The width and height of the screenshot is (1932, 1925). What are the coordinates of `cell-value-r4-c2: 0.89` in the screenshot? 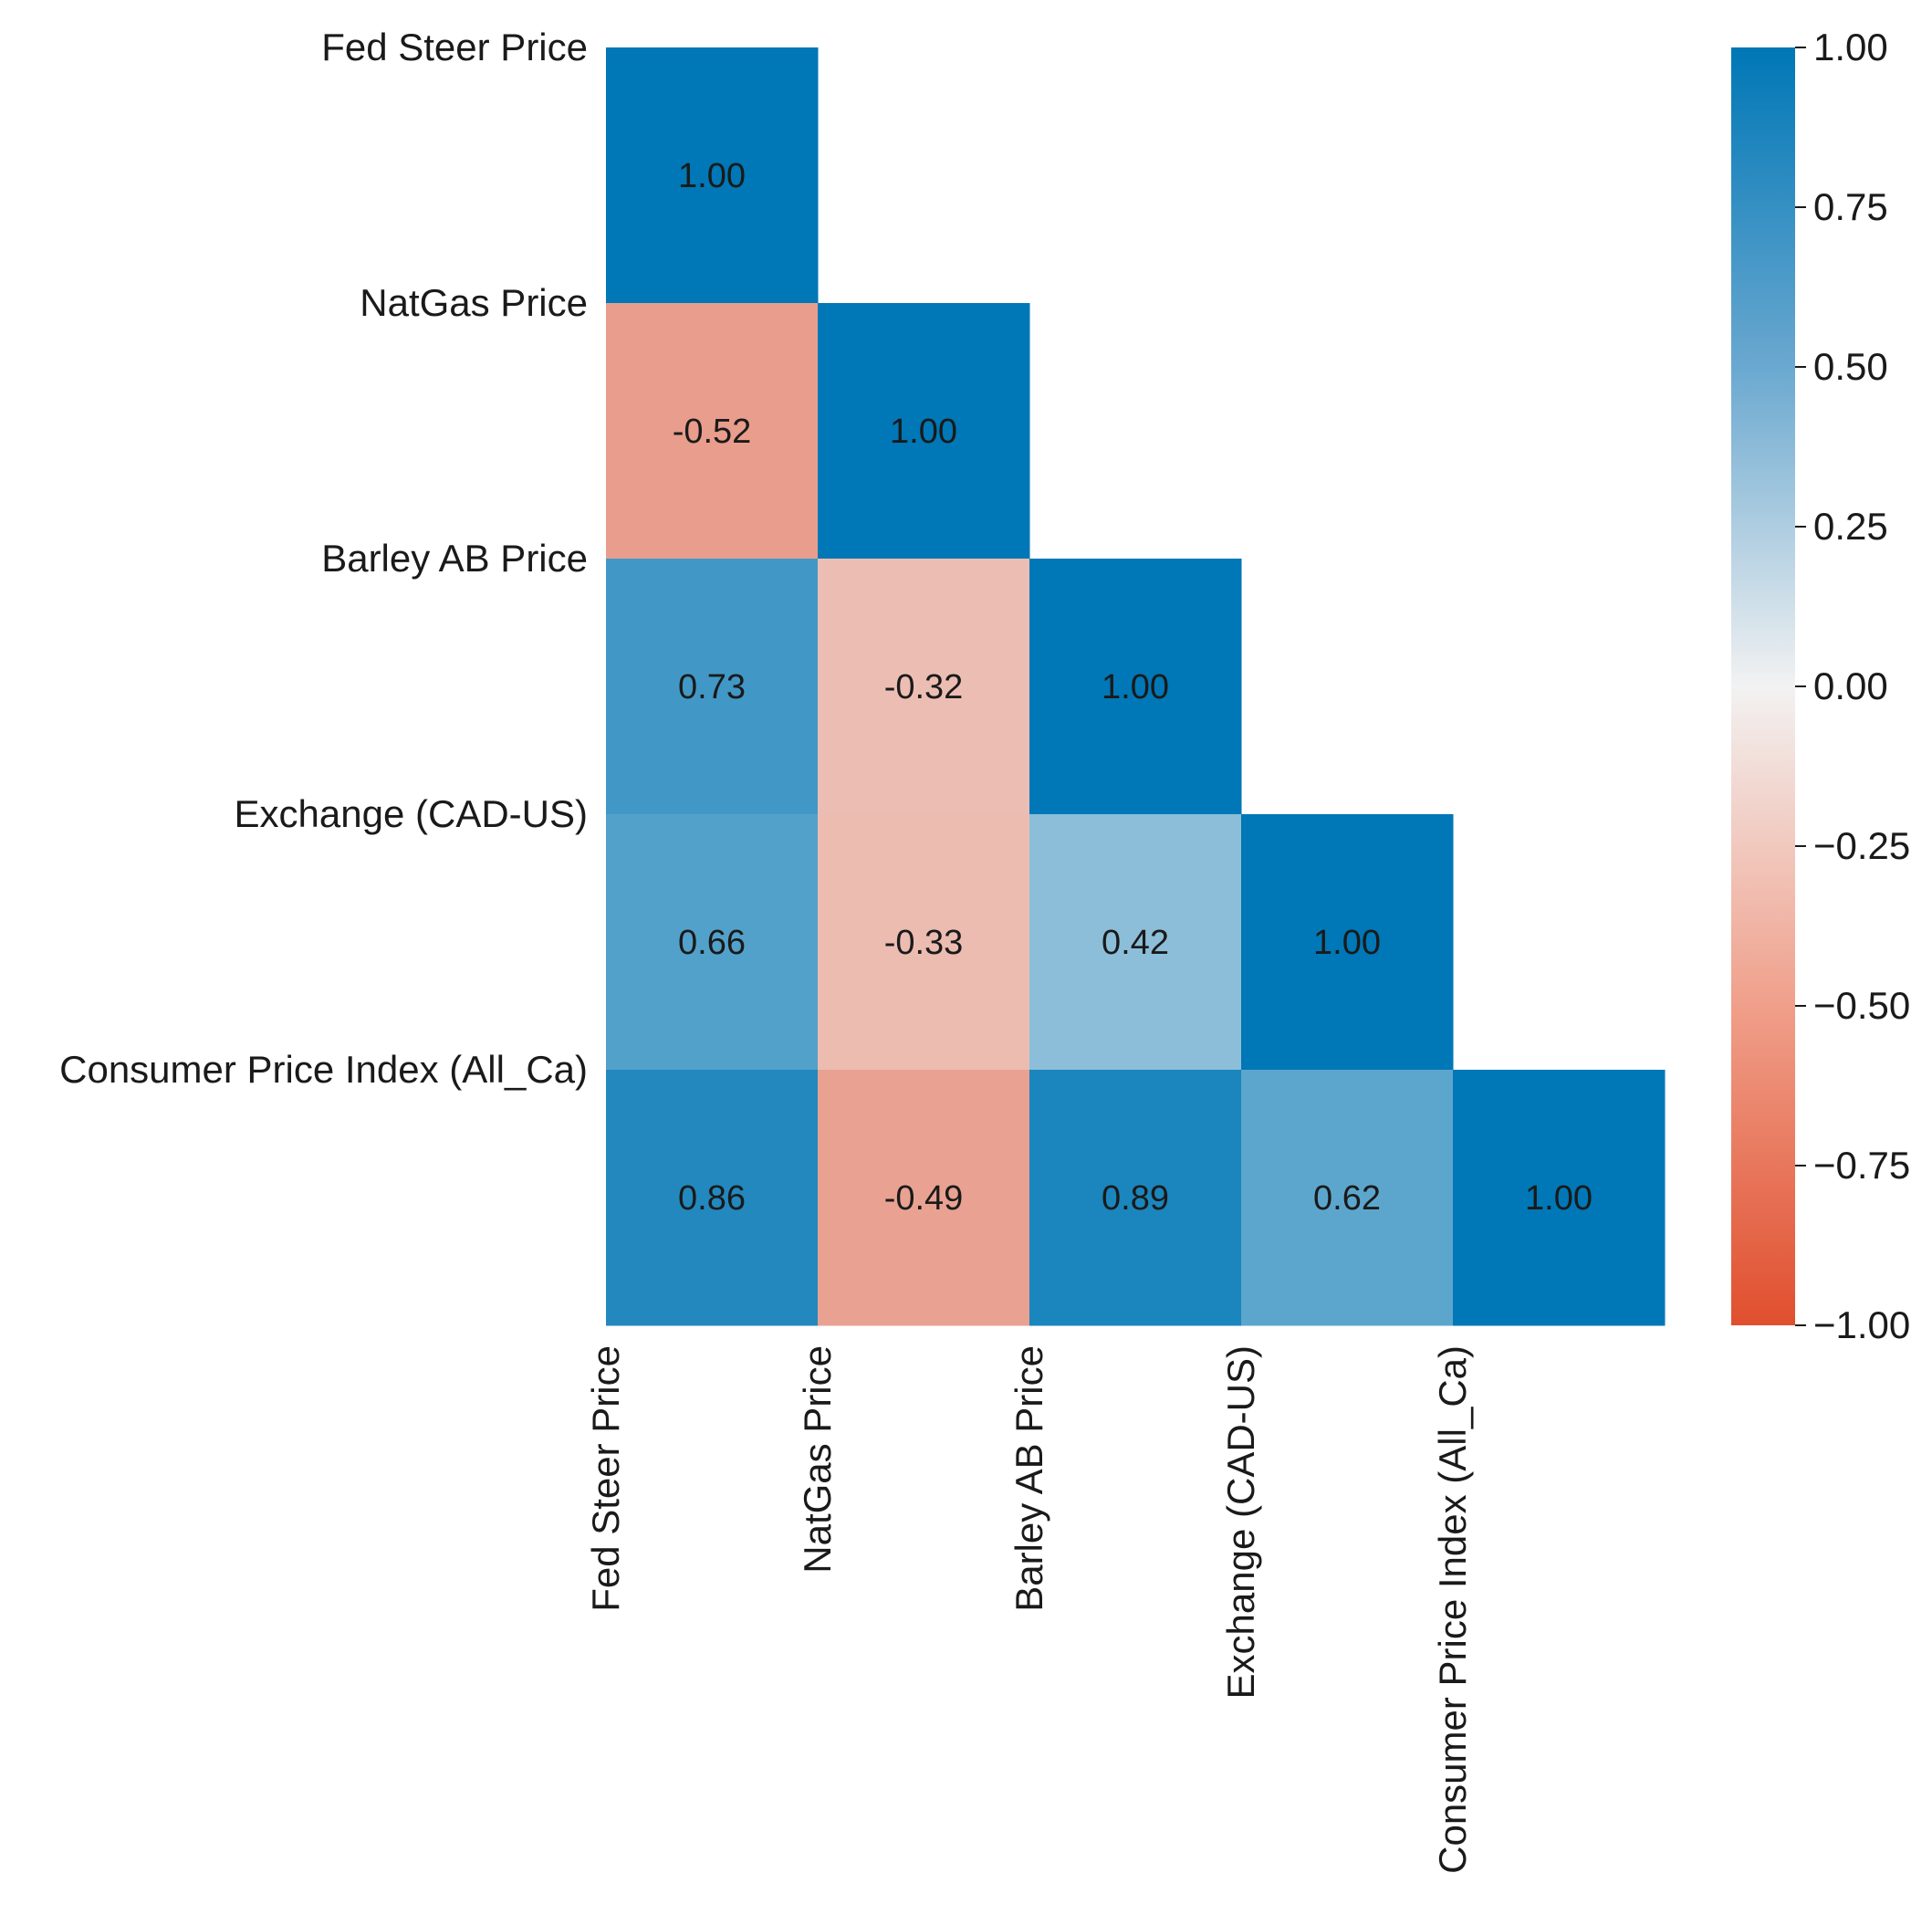 It's located at (1135, 1198).